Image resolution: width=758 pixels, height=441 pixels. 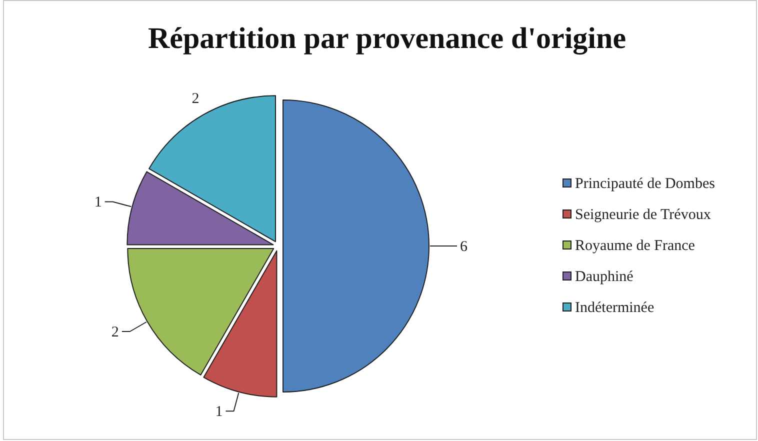 I want to click on legend-label: Royaume de France, so click(x=635, y=246).